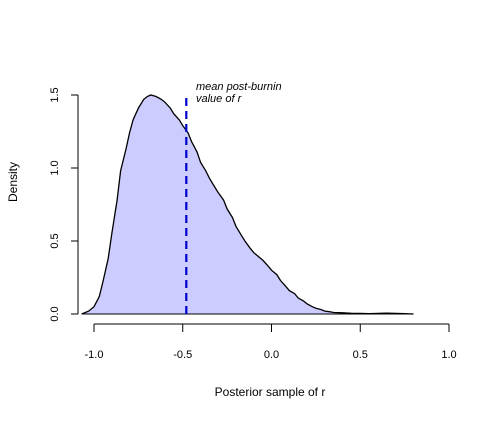 The width and height of the screenshot is (503, 422). Describe the element at coordinates (55, 240) in the screenshot. I see `y-tick-label: 0.5` at that location.